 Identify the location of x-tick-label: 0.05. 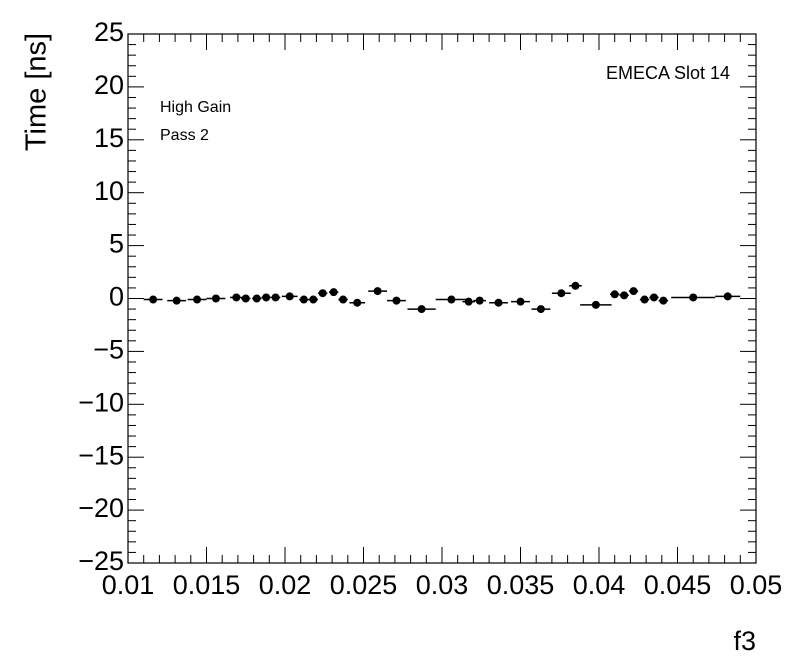
(756, 585).